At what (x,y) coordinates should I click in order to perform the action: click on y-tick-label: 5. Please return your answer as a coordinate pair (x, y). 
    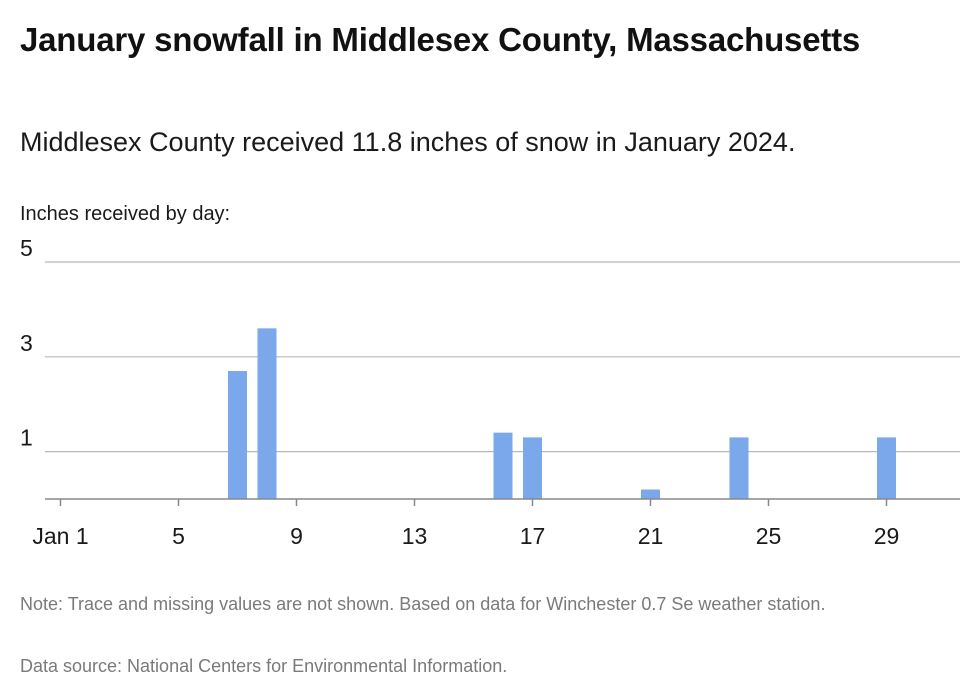
    Looking at the image, I should click on (26, 250).